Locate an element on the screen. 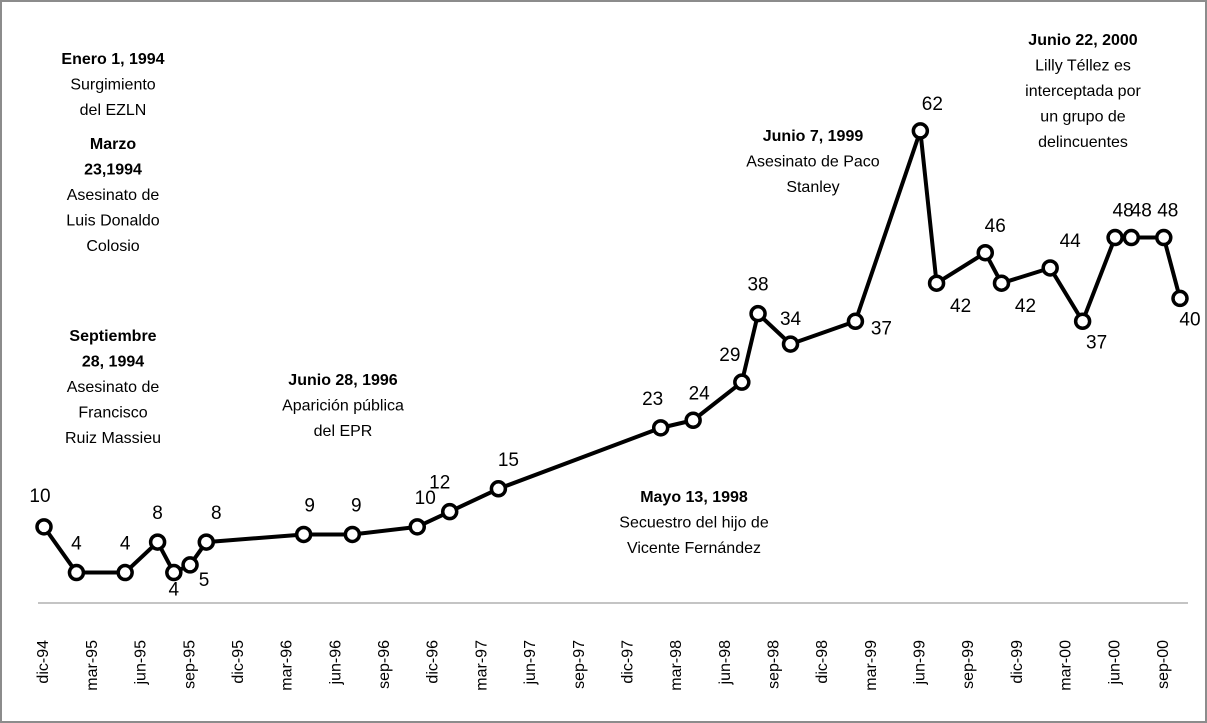 The height and width of the screenshot is (723, 1207). value-label: 24 is located at coordinates (700, 393).